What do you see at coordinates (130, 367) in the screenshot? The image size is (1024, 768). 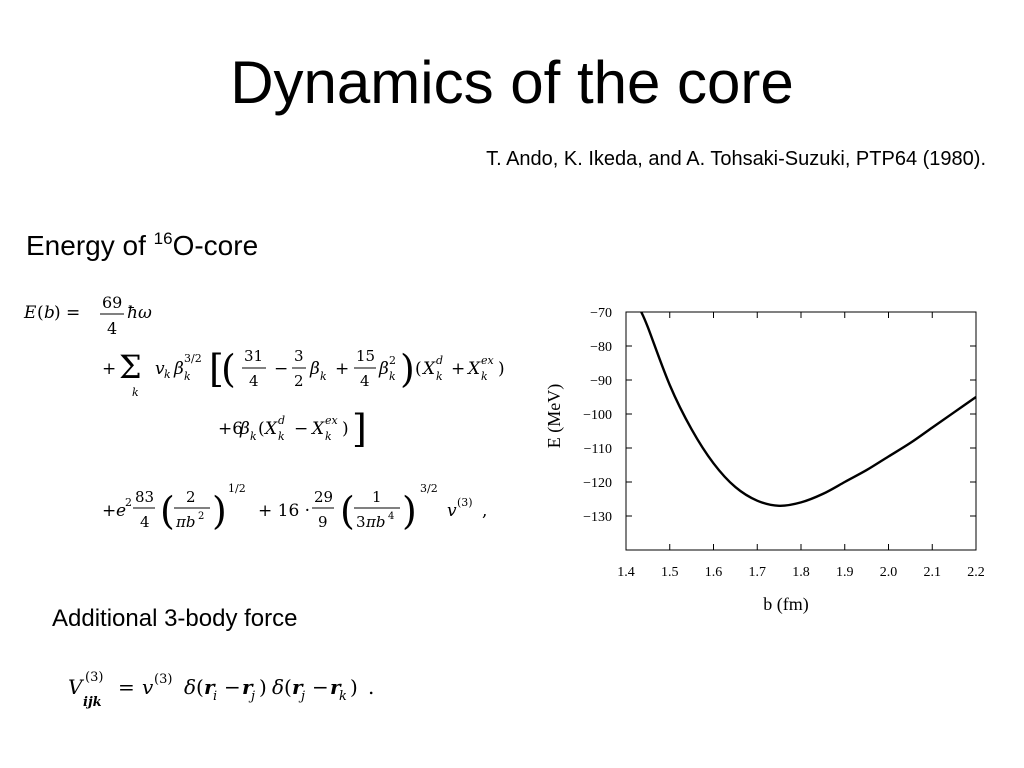 I see `svg-text: Σ` at bounding box center [130, 367].